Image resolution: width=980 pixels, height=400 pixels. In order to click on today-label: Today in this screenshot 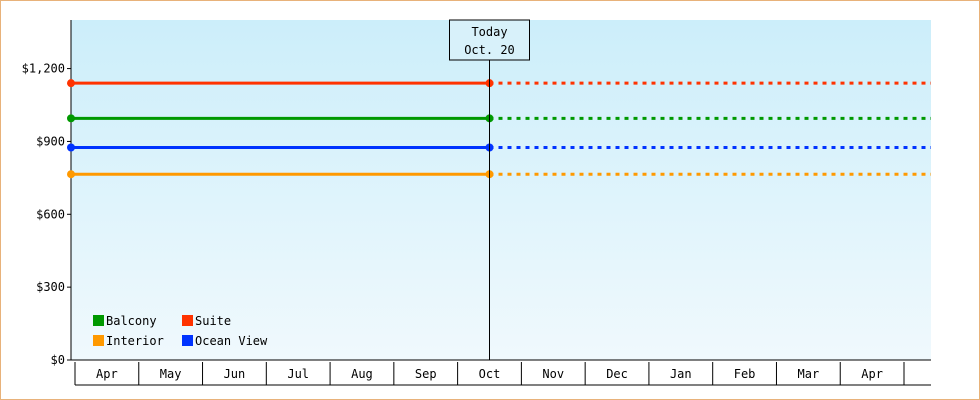, I will do `click(489, 32)`.